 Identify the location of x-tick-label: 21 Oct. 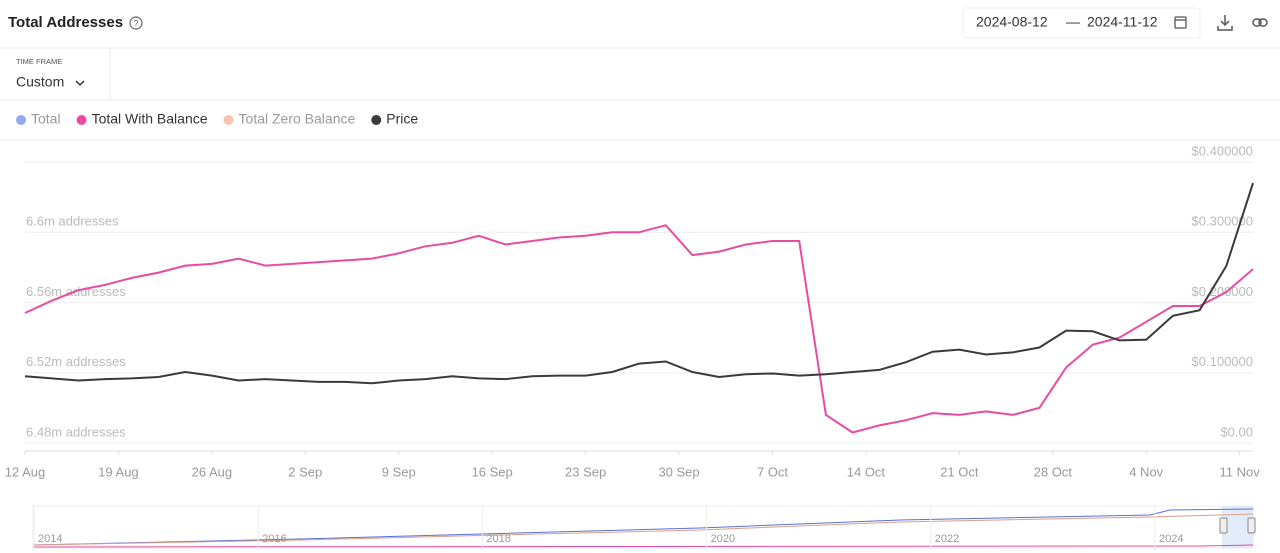
(959, 471).